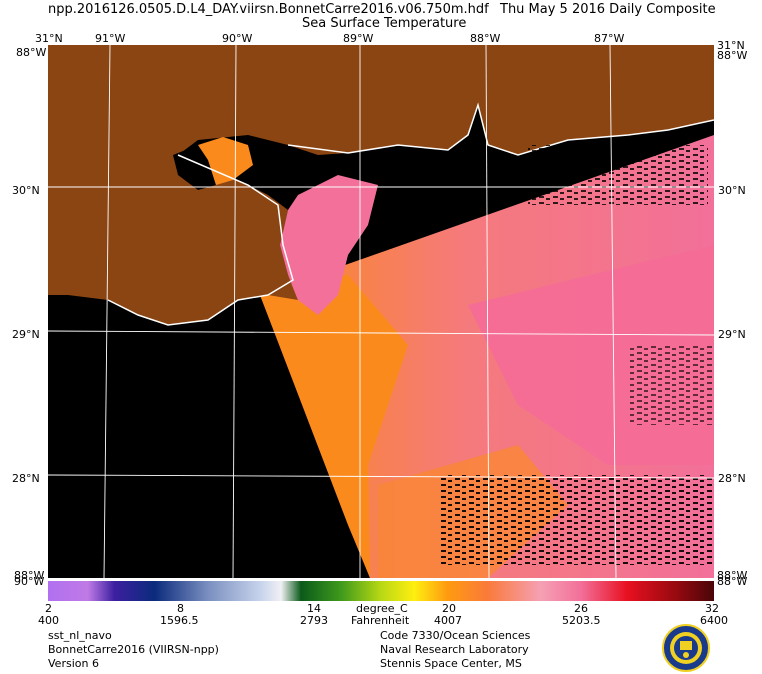 Image resolution: width=762 pixels, height=674 pixels. I want to click on cbar-tick-c-32: 32, so click(712, 608).